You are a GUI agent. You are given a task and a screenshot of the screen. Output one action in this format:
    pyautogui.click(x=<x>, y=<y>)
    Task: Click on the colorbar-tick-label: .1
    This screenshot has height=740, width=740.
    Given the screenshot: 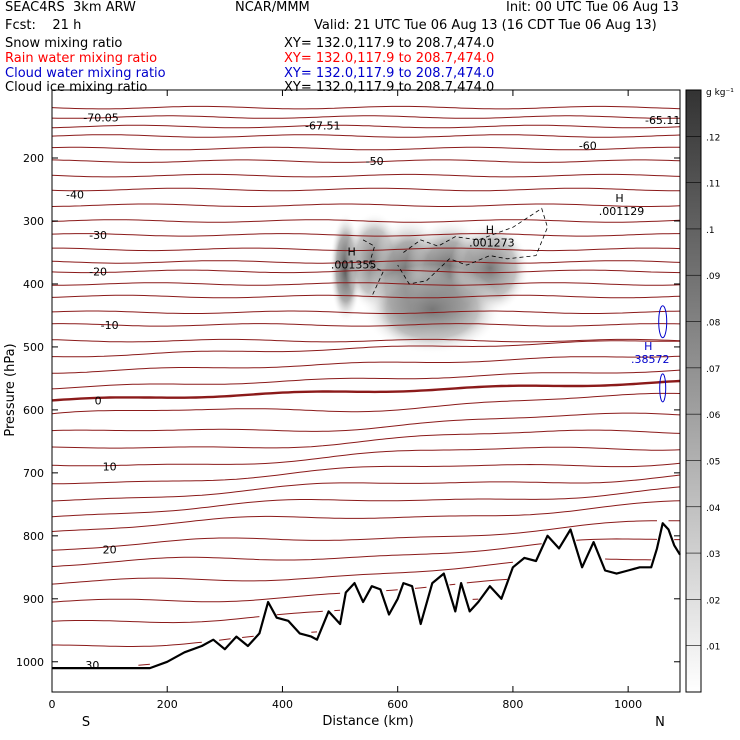 What is the action you would take?
    pyautogui.click(x=710, y=231)
    